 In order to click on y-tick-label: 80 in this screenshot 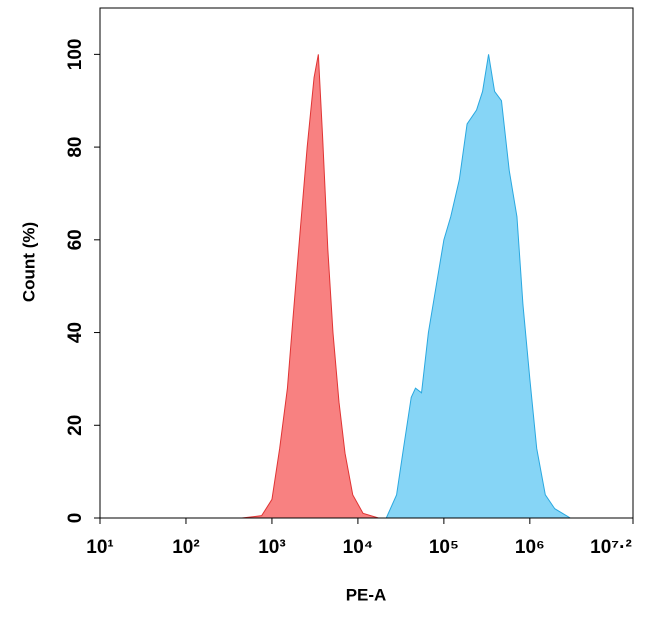, I will do `click(75, 147)`.